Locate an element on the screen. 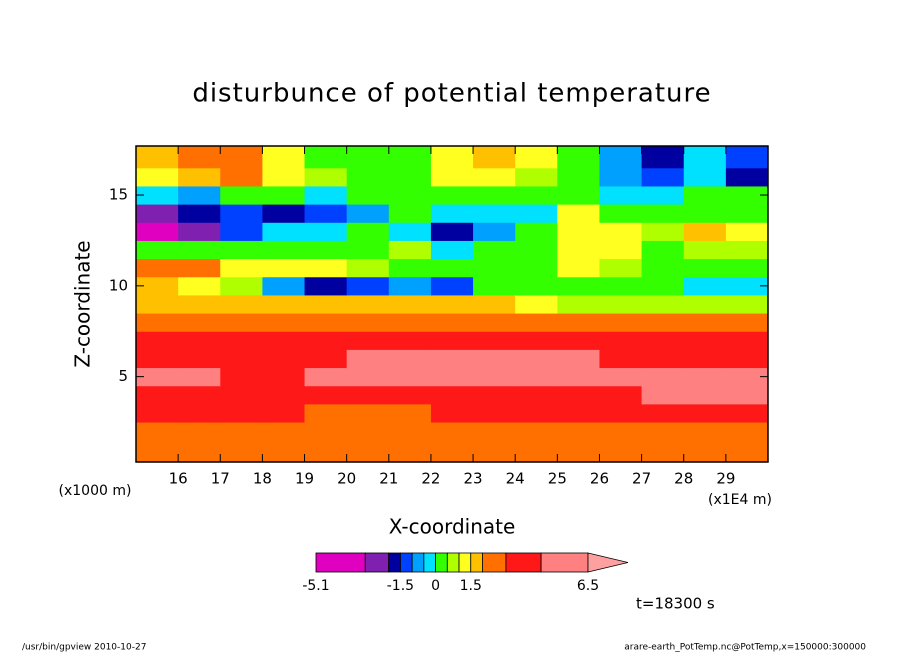 This screenshot has height=658, width=904. colorbar-label: 1.5 is located at coordinates (471, 586).